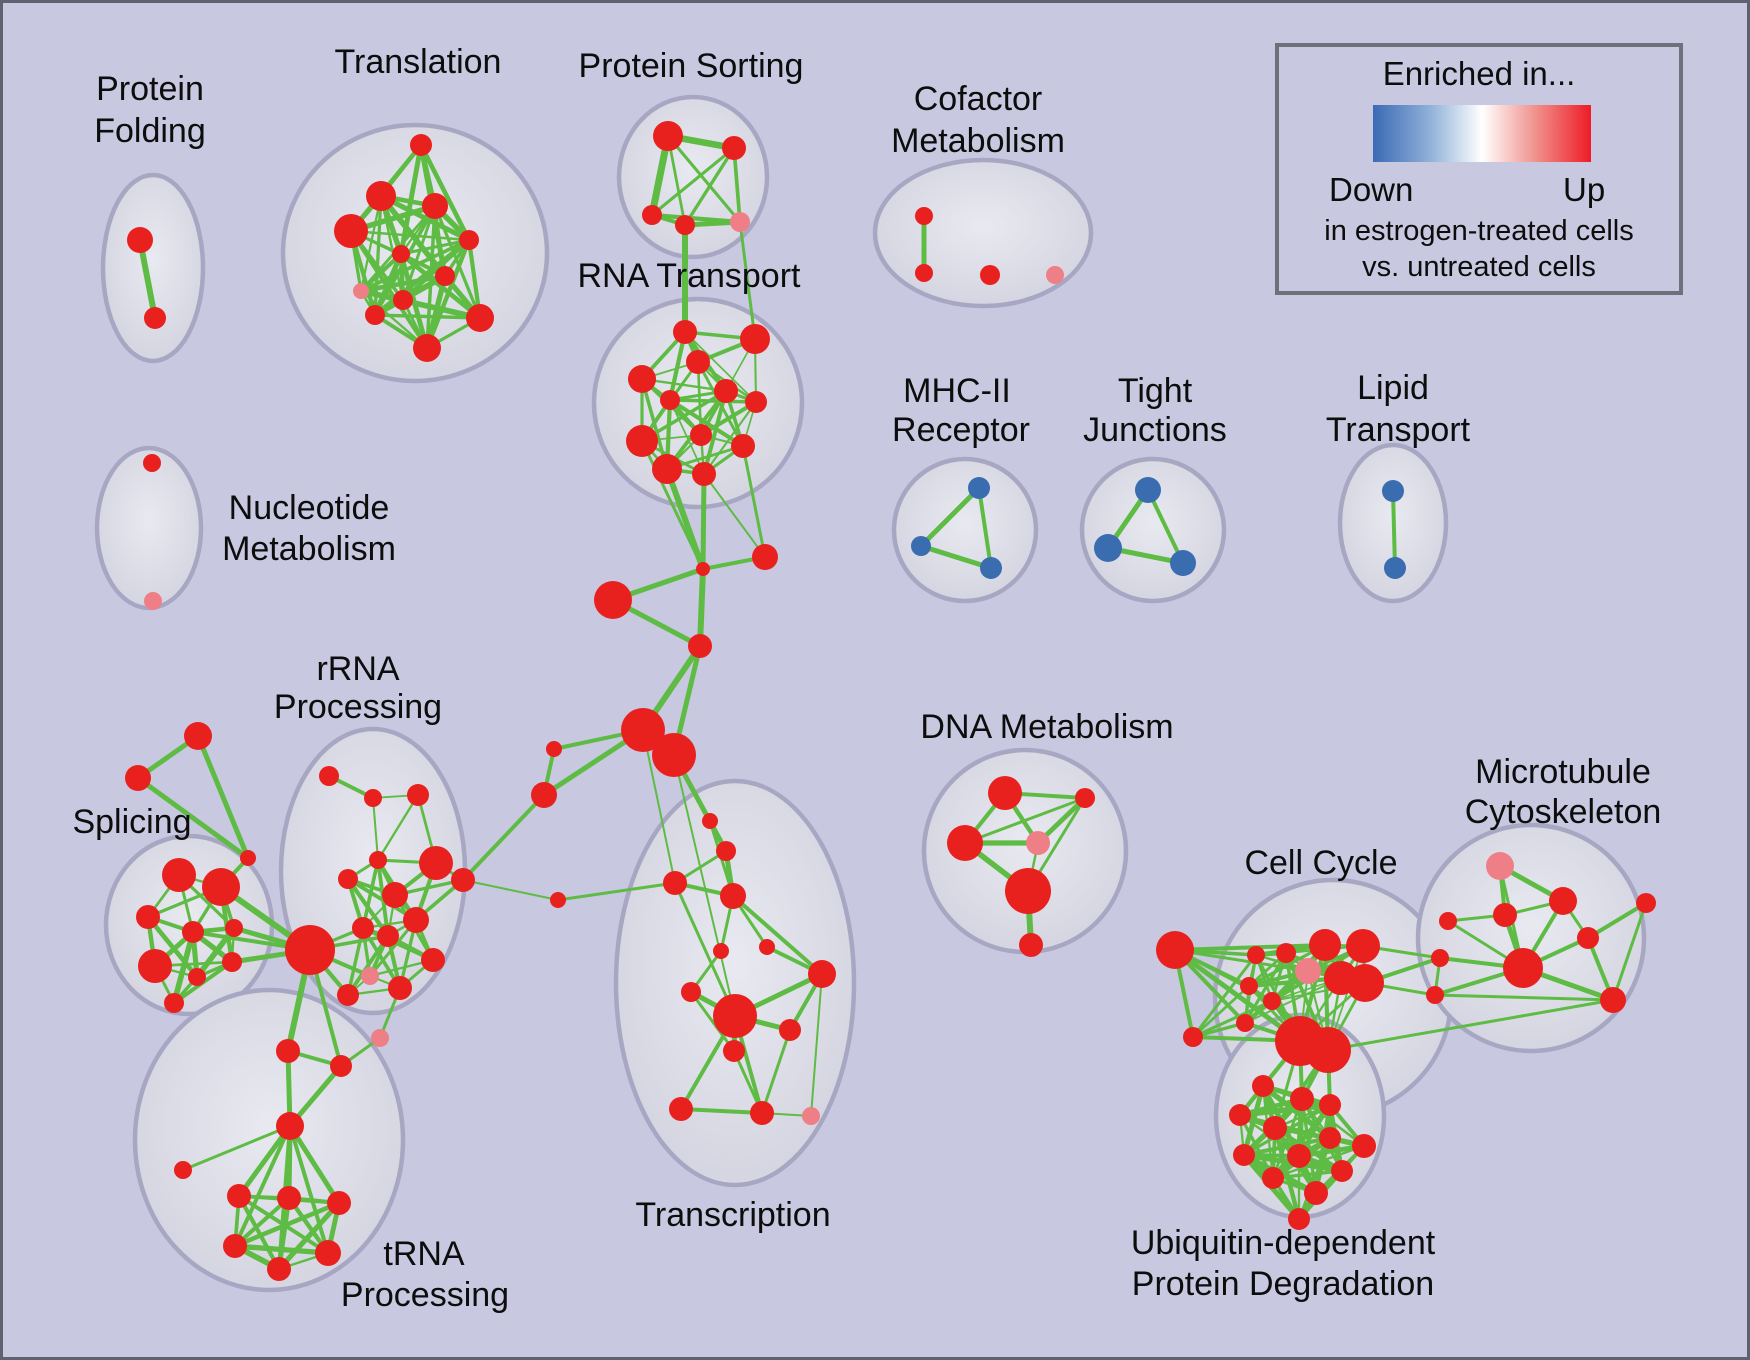  Describe the element at coordinates (1283, 1243) in the screenshot. I see `cluster-label: Ubiquitin-dependent` at that location.